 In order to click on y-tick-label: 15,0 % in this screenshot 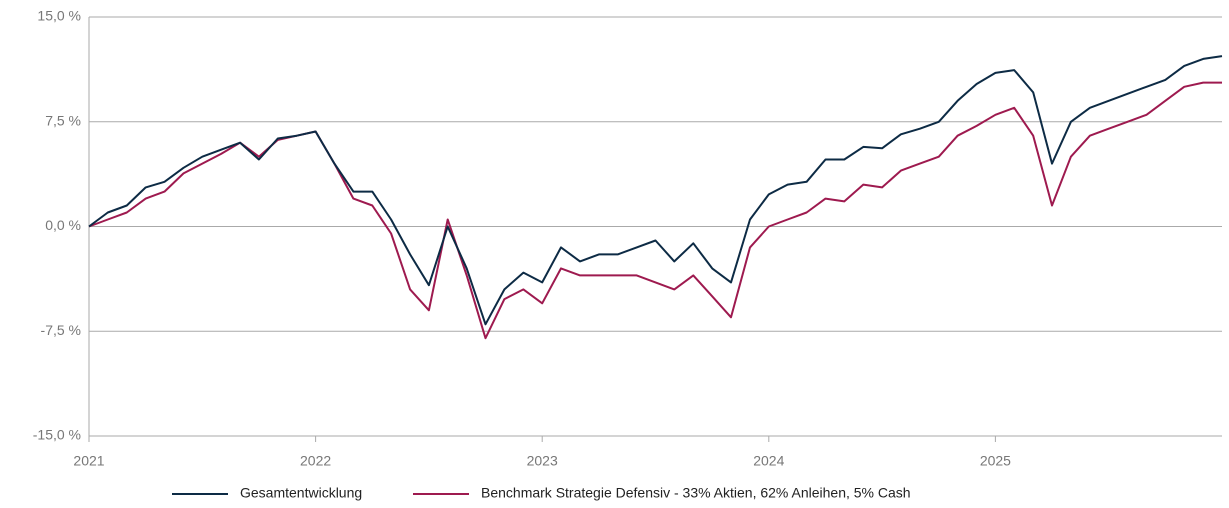, I will do `click(59, 16)`.